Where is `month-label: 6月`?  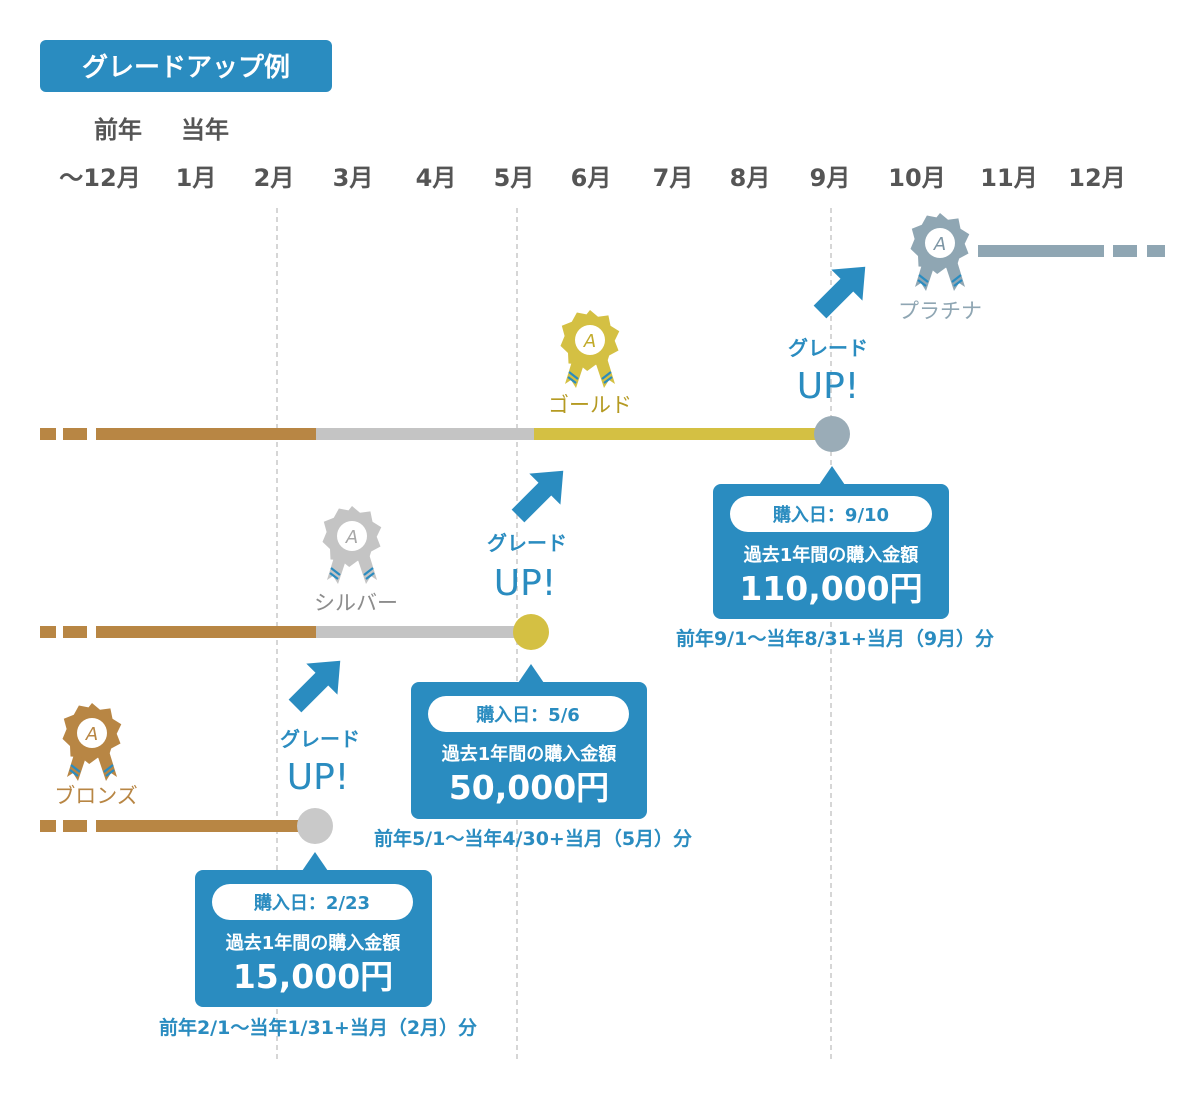
month-label: 6月 is located at coordinates (591, 178).